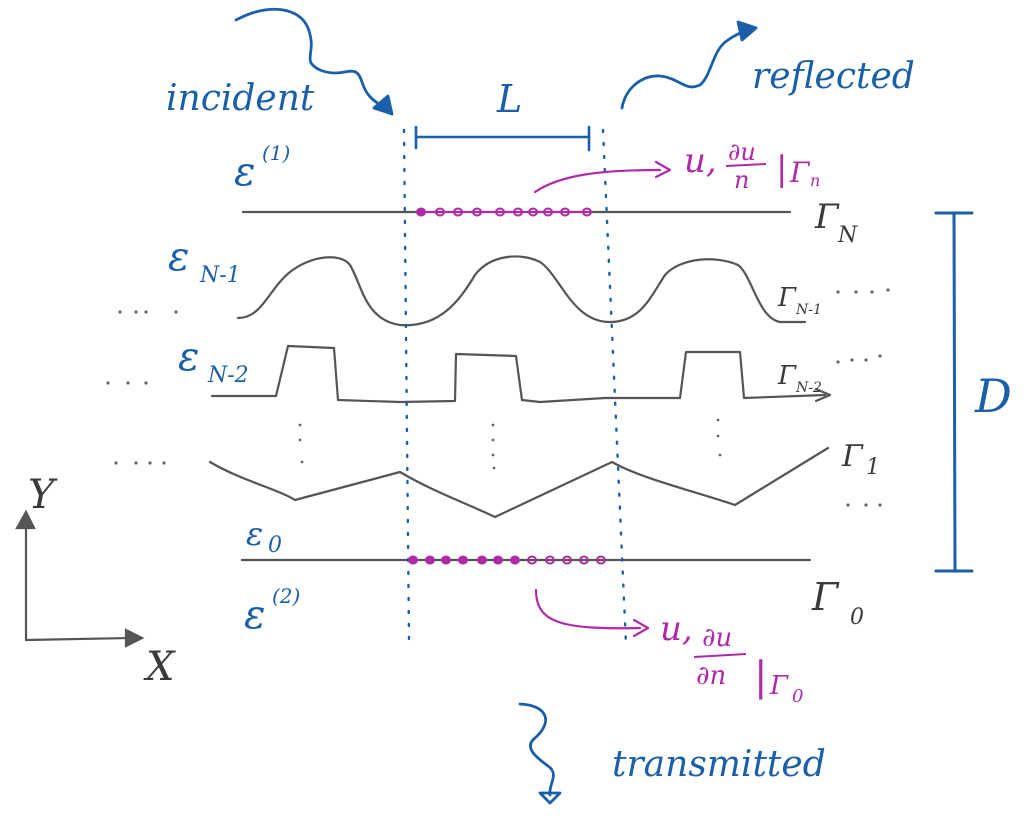 The image size is (1034, 834). Describe the element at coordinates (847, 235) in the screenshot. I see `svg-text: N` at that location.